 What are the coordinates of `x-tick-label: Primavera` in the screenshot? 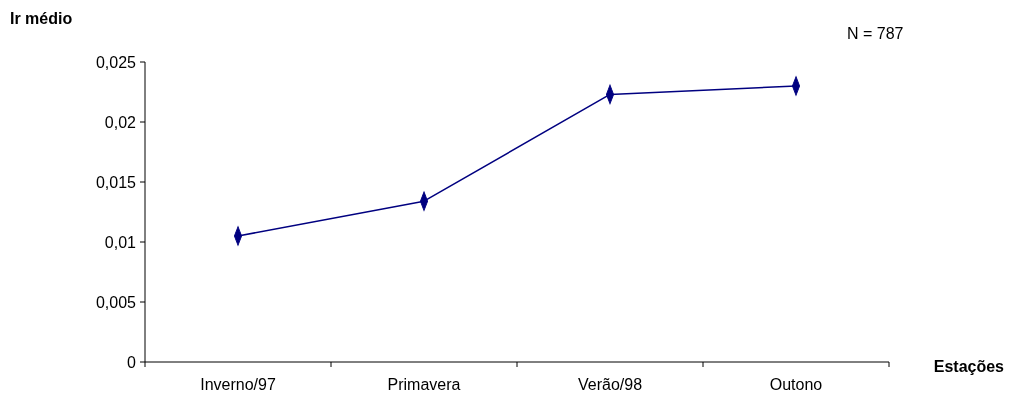 It's located at (424, 384).